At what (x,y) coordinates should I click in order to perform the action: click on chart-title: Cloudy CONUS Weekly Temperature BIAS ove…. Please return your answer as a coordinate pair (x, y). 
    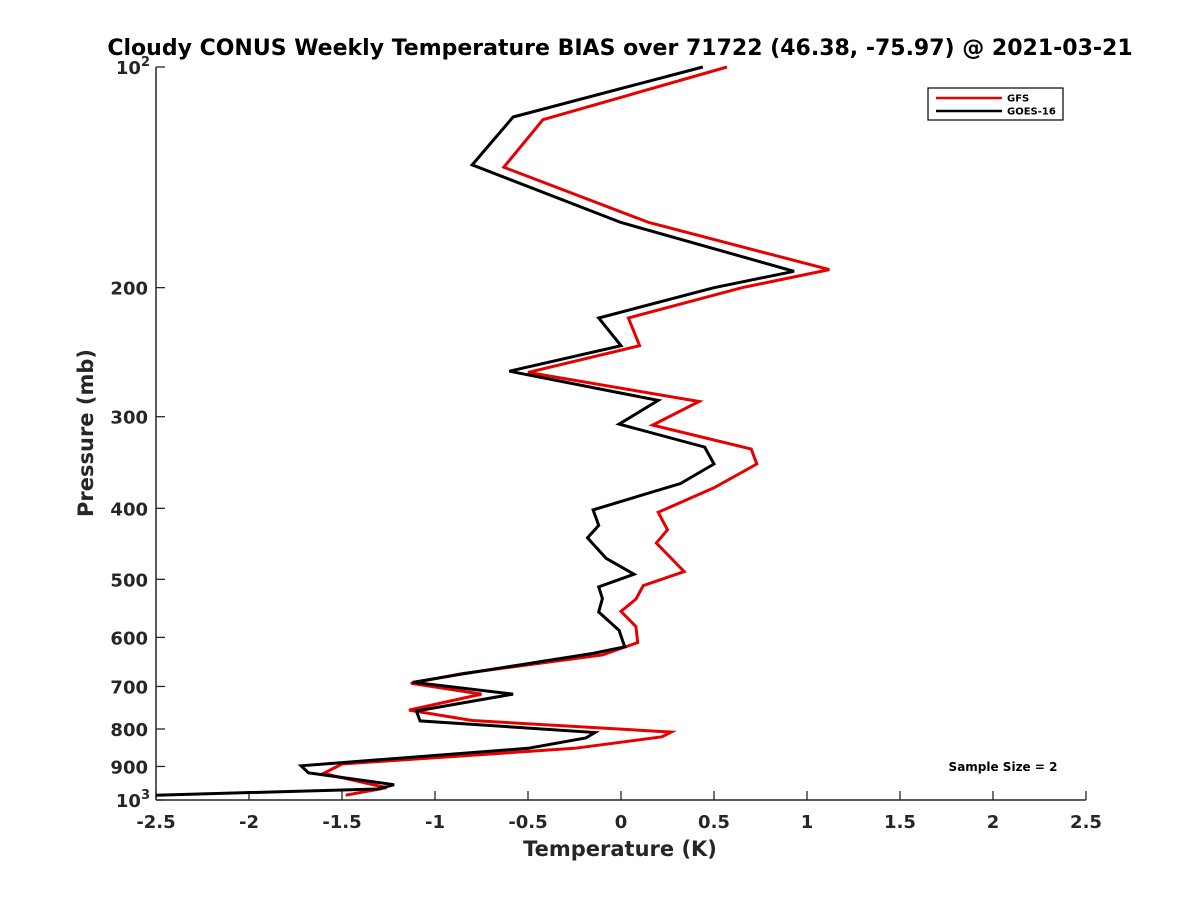
    Looking at the image, I should click on (619, 48).